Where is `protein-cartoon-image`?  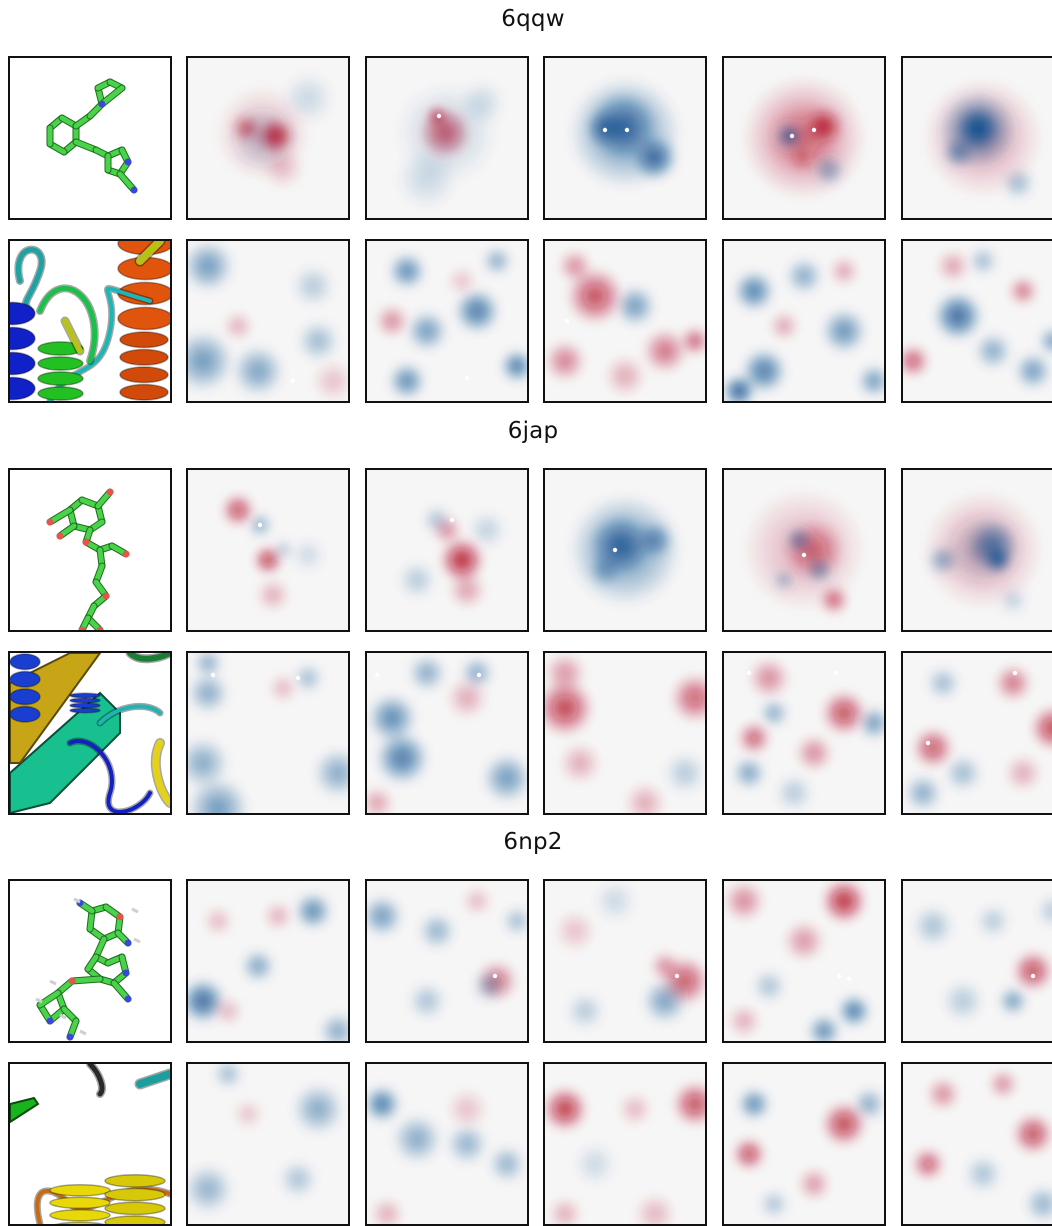
protein-cartoon-image is located at coordinates (90, 1144).